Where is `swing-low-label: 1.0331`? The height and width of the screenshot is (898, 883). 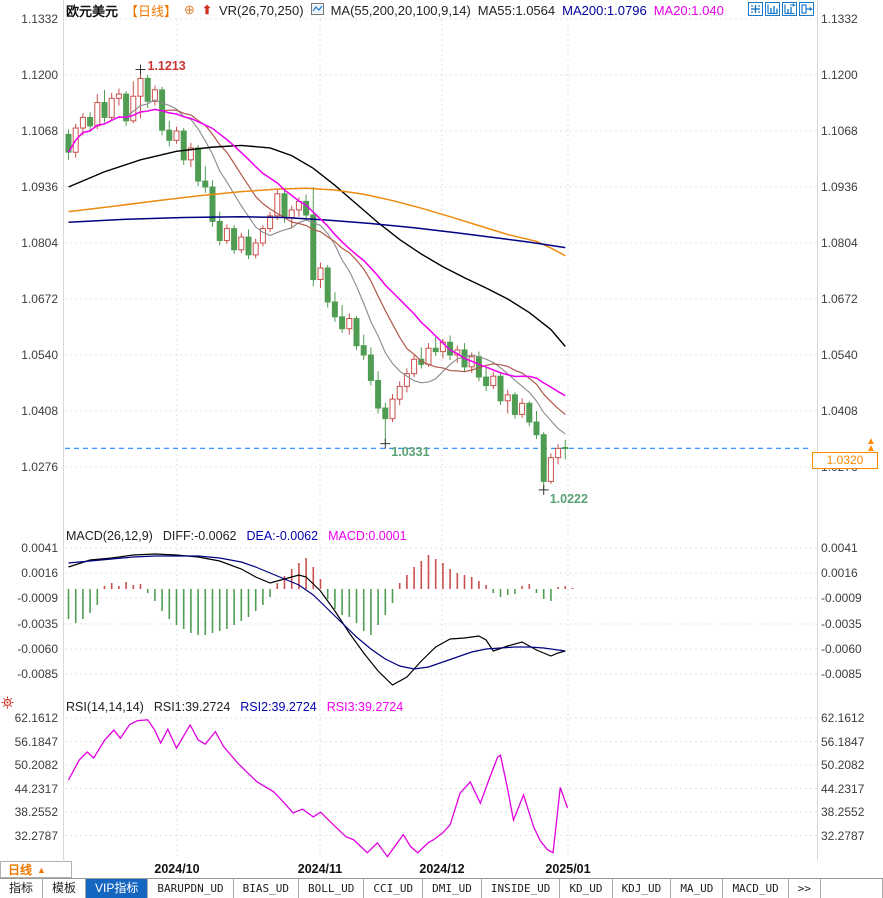 swing-low-label: 1.0331 is located at coordinates (410, 451).